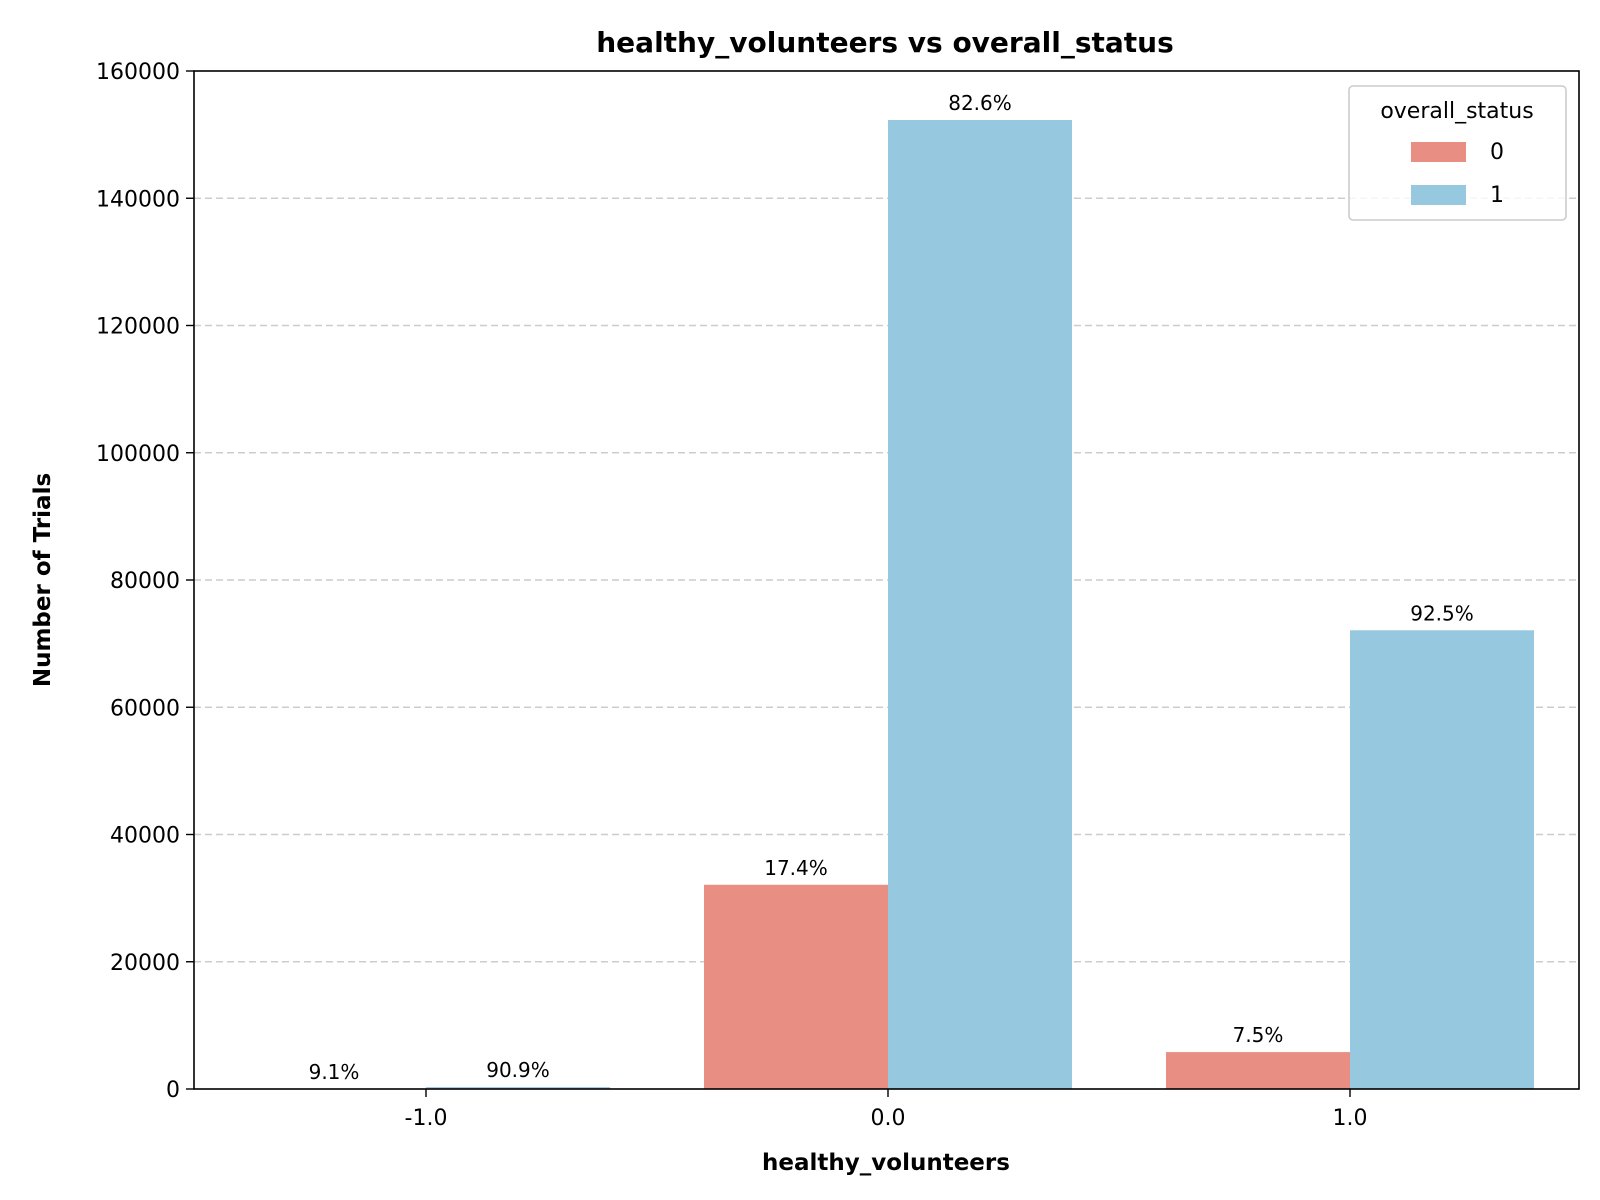 The height and width of the screenshot is (1200, 1600). Describe the element at coordinates (888, 1118) in the screenshot. I see `x-tick-label: 0.0` at that location.